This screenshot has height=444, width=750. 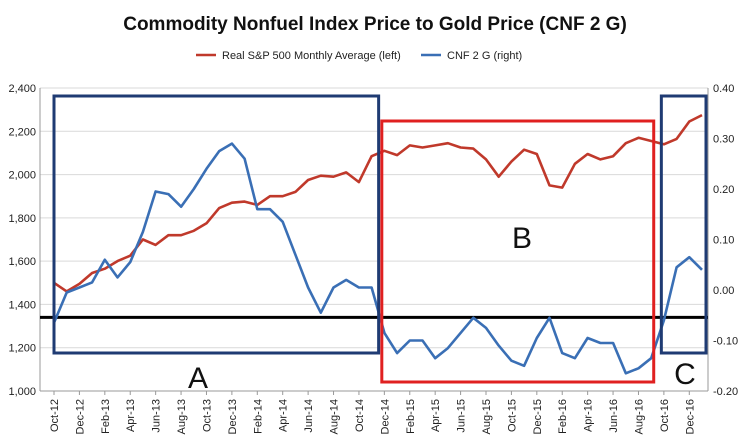 What do you see at coordinates (207, 415) in the screenshot?
I see `x-tick-label: Oct-13` at bounding box center [207, 415].